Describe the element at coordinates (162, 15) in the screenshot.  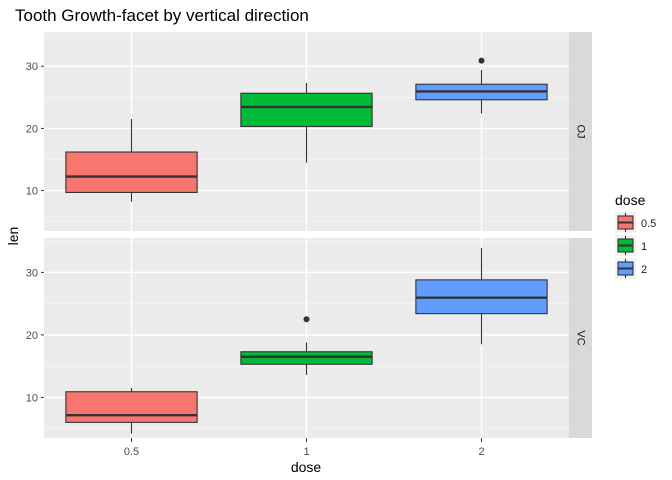
I see `chart-title: Tooth Growth-facet by vertical direction` at that location.